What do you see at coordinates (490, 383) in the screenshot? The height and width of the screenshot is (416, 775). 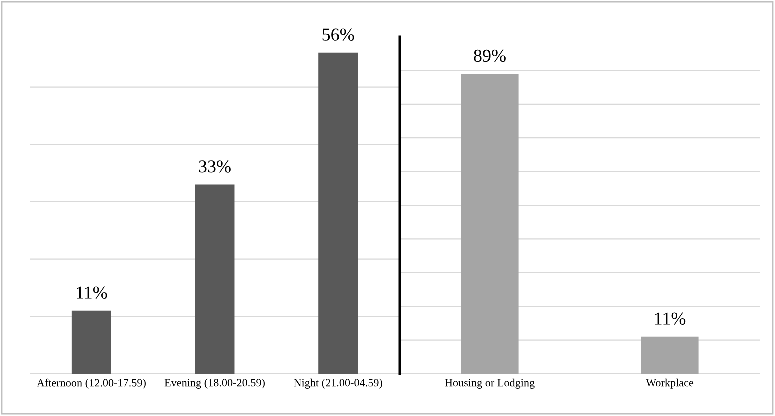 I see `x-tick-label: Housing or Lodging` at bounding box center [490, 383].